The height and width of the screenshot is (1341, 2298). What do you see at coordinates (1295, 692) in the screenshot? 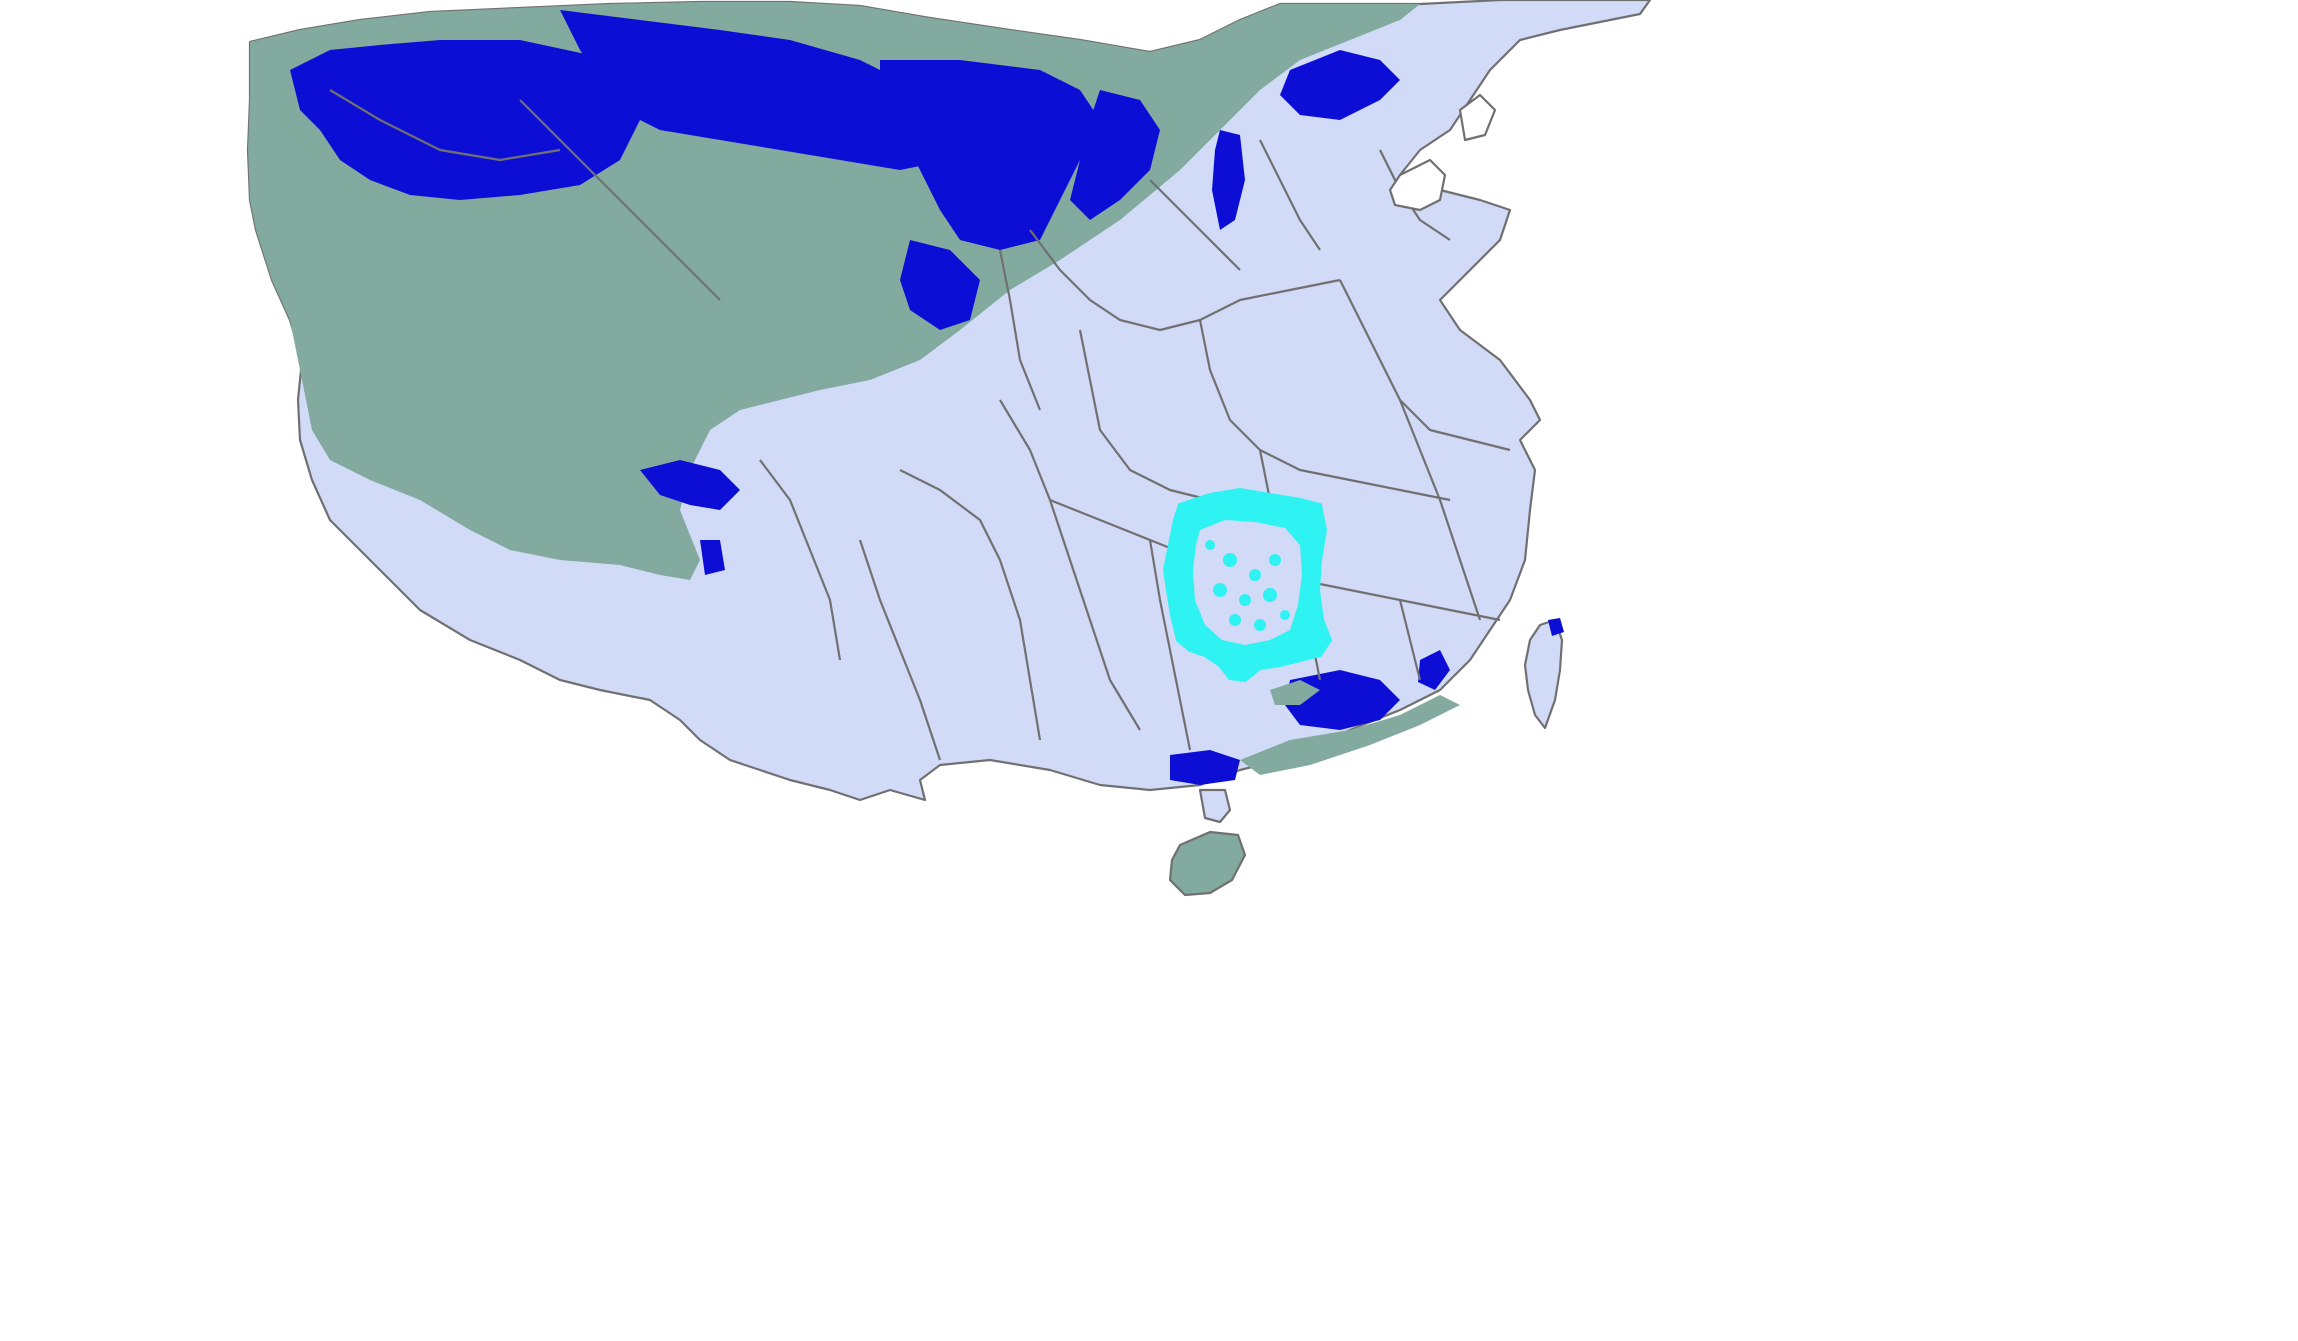
I see `class-green-leizhou` at bounding box center [1295, 692].